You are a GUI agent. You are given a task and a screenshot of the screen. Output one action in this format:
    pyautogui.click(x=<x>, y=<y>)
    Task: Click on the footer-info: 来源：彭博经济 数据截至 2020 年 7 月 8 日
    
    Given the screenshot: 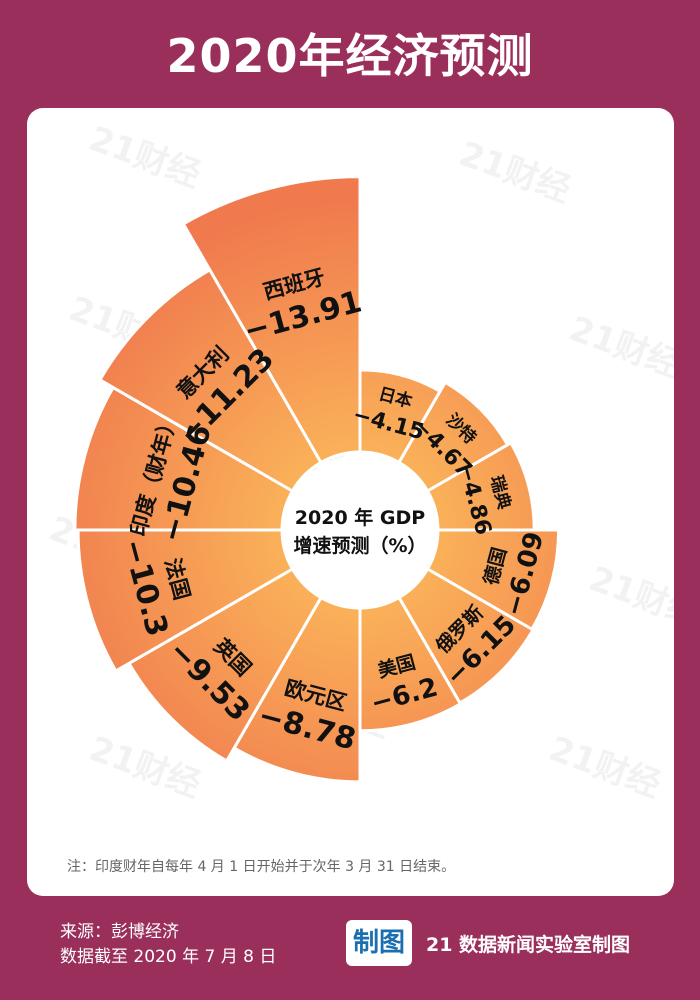 What is the action you would take?
    pyautogui.click(x=168, y=945)
    